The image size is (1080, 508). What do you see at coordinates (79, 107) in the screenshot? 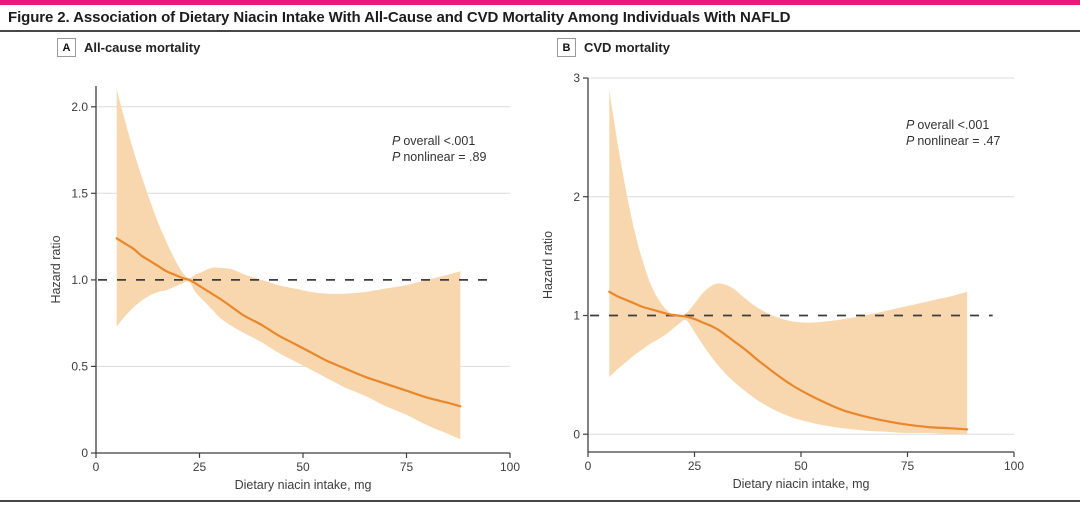
I see `y-tick-label: 2.0` at bounding box center [79, 107].